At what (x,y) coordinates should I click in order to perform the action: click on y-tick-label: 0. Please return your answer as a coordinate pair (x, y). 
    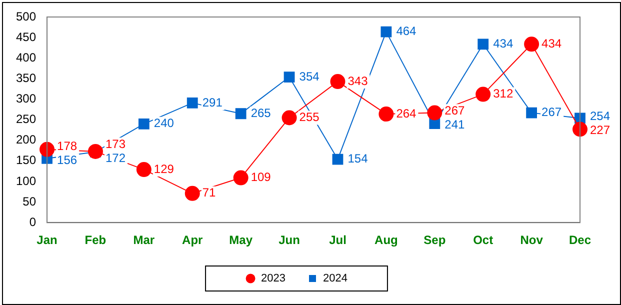
    Looking at the image, I should click on (32, 221).